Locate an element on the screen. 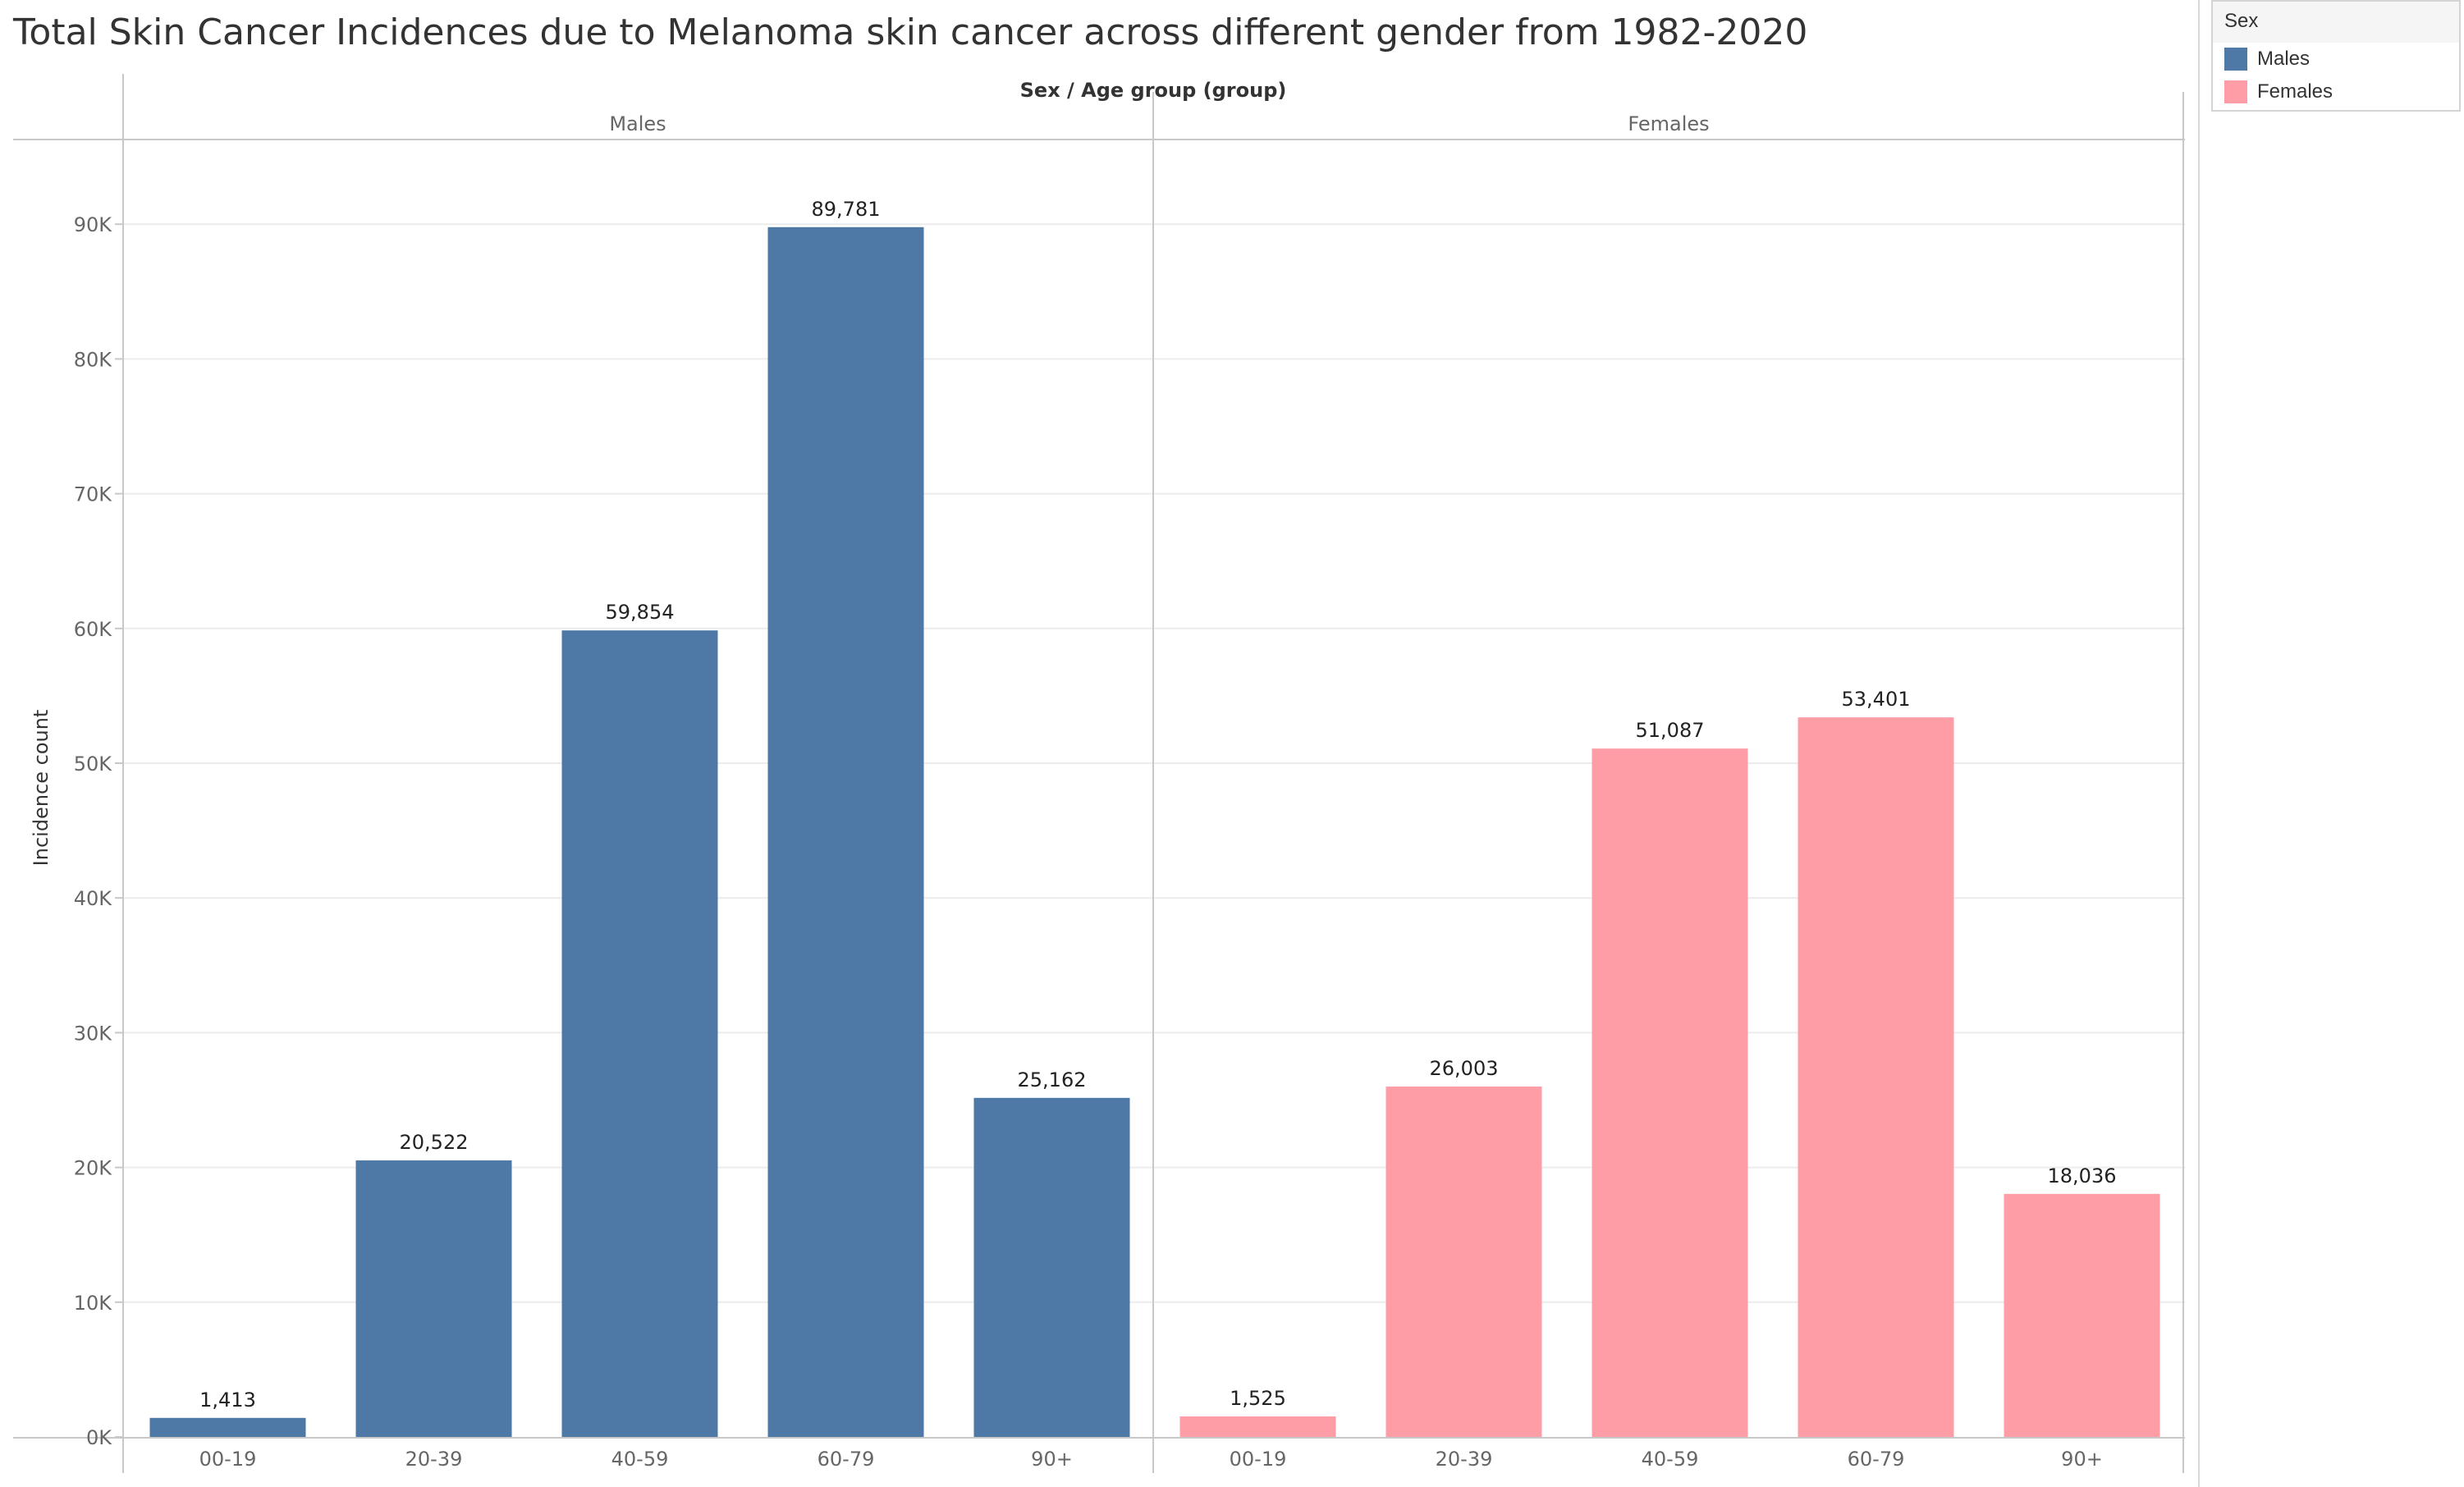 The height and width of the screenshot is (1487, 2464). data-label: 26,003 is located at coordinates (1465, 1069).